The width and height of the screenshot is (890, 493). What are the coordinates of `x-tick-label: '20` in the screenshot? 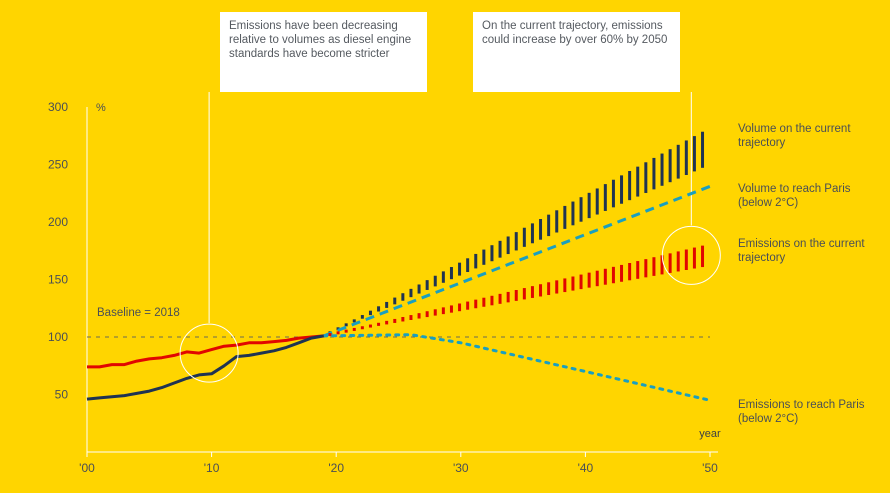 It's located at (336, 468).